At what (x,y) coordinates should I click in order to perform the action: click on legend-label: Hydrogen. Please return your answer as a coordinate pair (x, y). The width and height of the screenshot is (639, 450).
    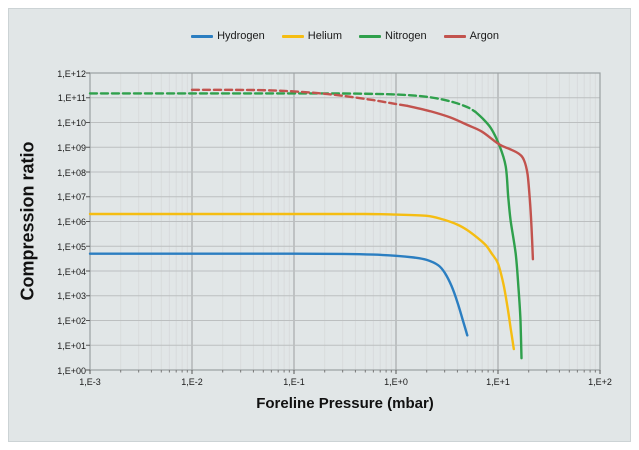
    Looking at the image, I should click on (241, 36).